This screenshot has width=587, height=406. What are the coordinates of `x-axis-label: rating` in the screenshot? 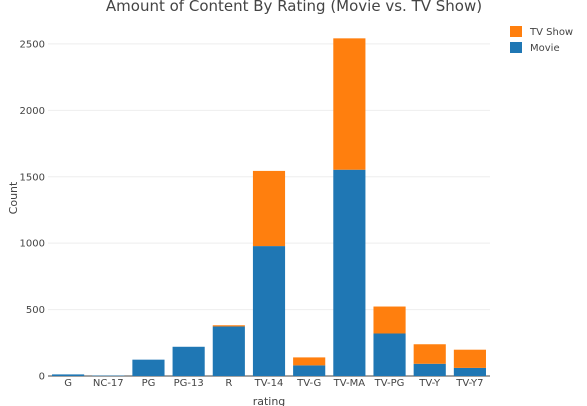 It's located at (269, 400).